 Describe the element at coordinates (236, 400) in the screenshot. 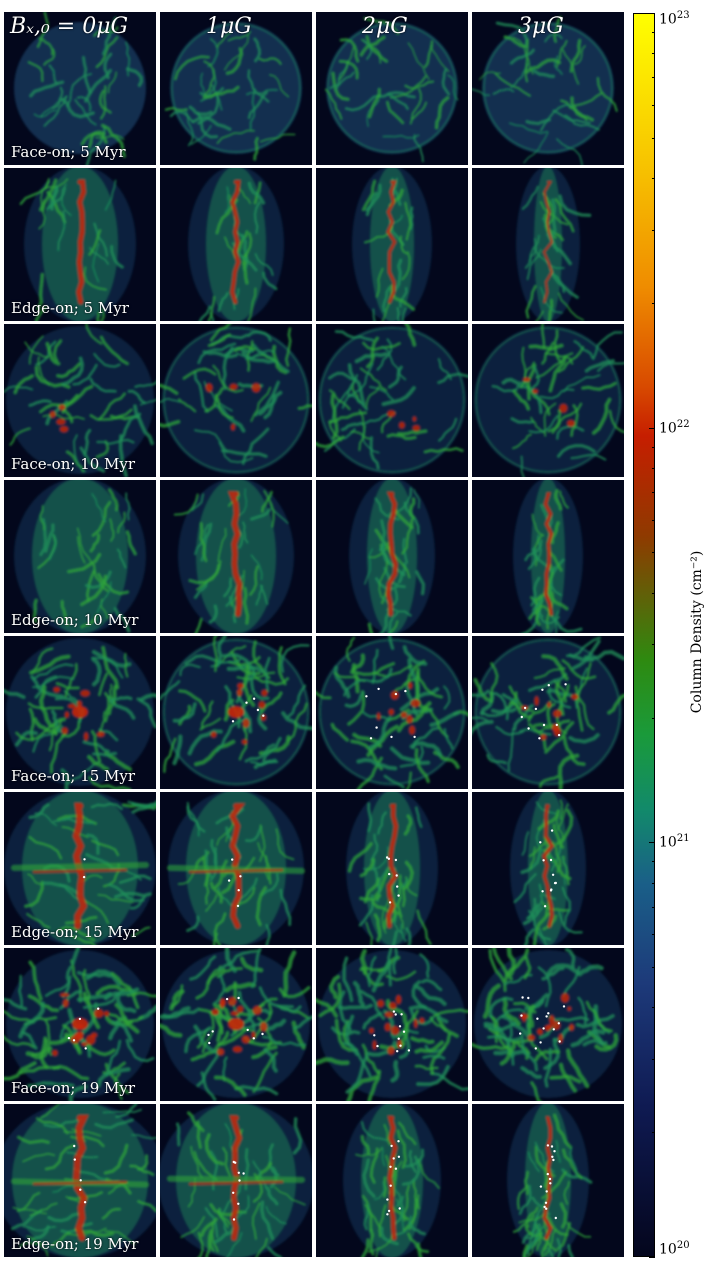

I see `density-panel` at that location.